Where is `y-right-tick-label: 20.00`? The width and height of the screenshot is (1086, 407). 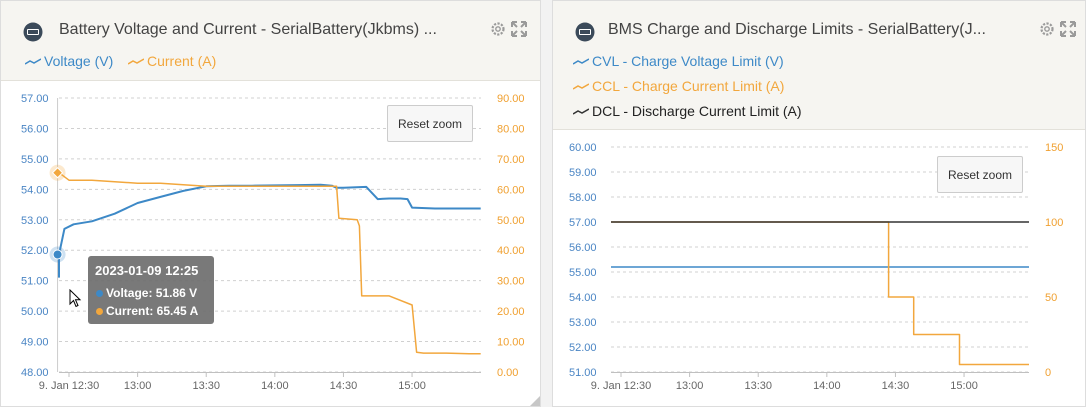
y-right-tick-label: 20.00 is located at coordinates (511, 312).